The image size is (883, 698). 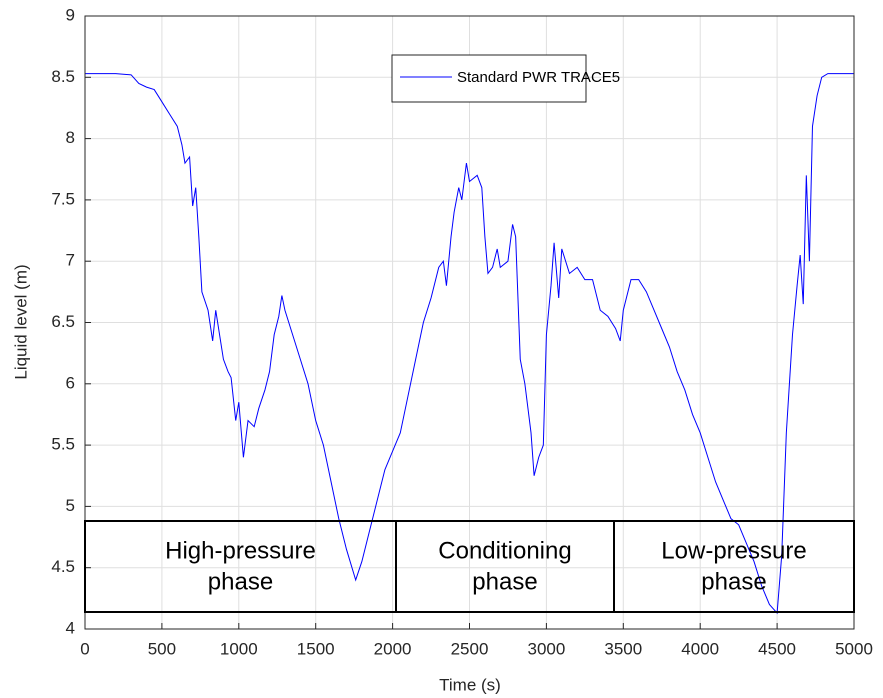 What do you see at coordinates (63, 444) in the screenshot?
I see `y-tick-label: 5.5` at bounding box center [63, 444].